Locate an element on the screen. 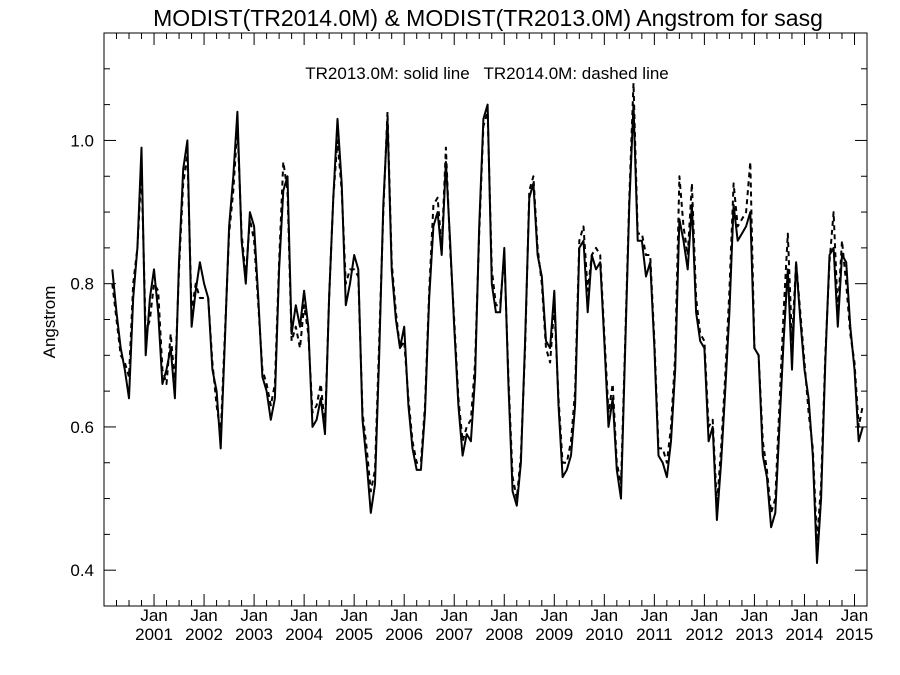 Image resolution: width=900 pixels, height=675 pixels. x-tick-year: 2012 is located at coordinates (704, 634).